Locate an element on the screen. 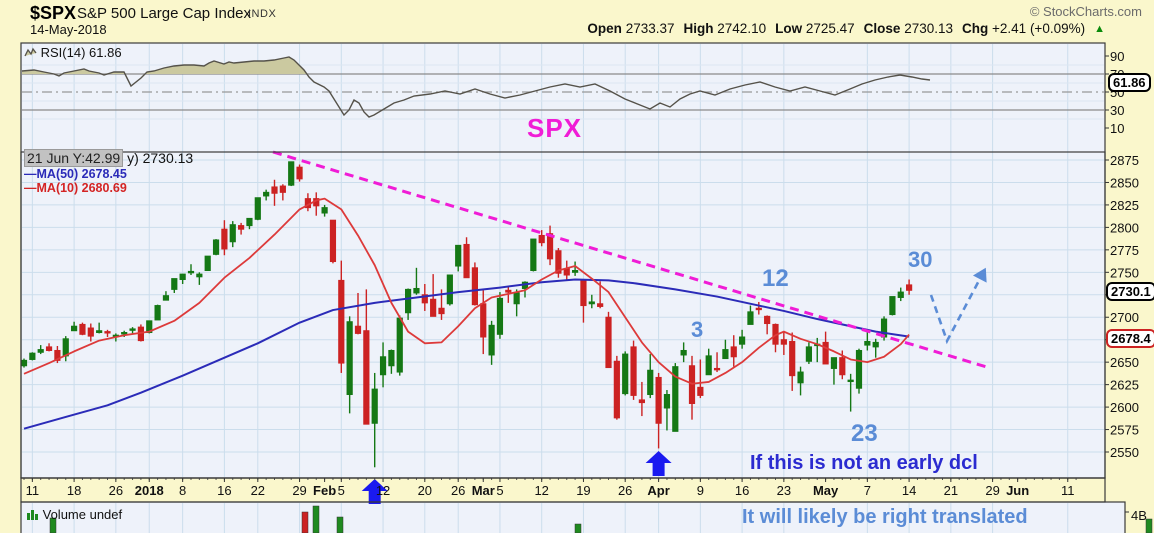  open-label: Open is located at coordinates (604, 28).